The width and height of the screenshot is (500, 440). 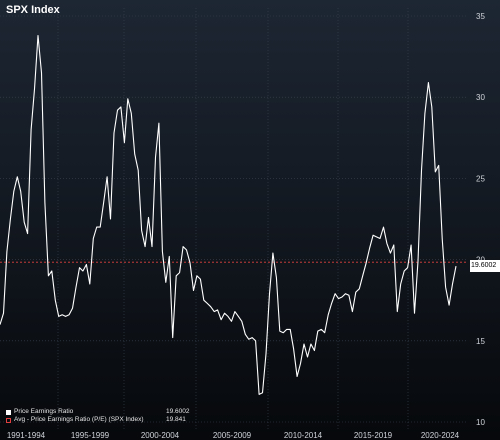 What do you see at coordinates (160, 435) in the screenshot?
I see `x-tick-label: 2000-2004` at bounding box center [160, 435].